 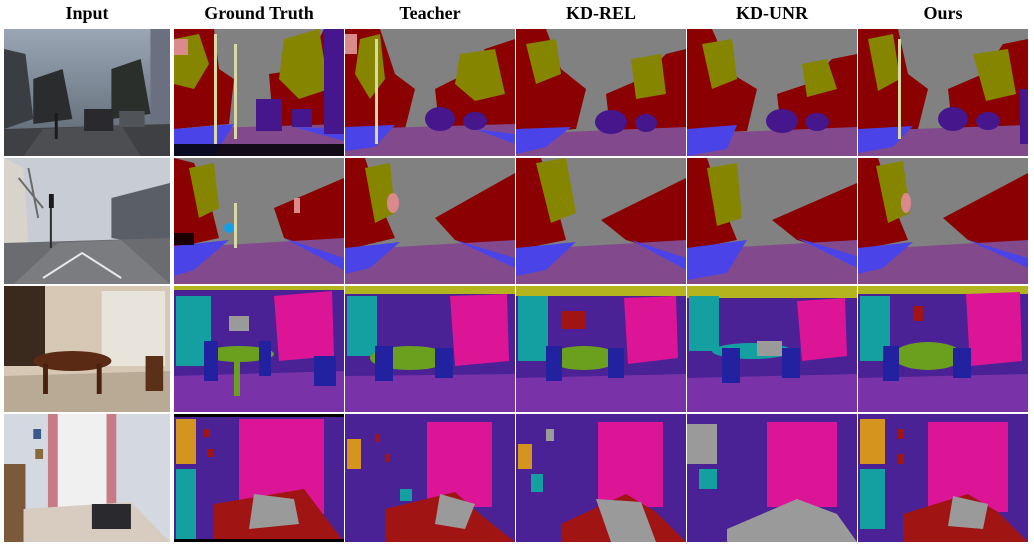 What do you see at coordinates (430, 92) in the screenshot?
I see `row1-teacher` at bounding box center [430, 92].